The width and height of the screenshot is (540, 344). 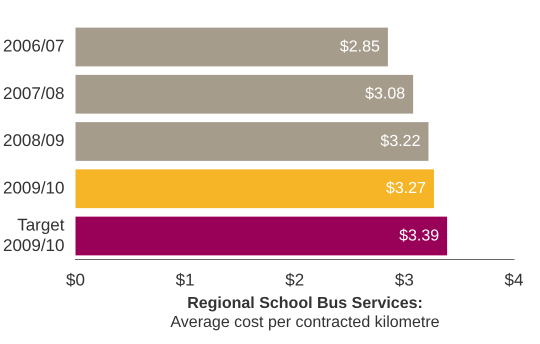 What do you see at coordinates (185, 280) in the screenshot?
I see `x-tick-label: $1` at bounding box center [185, 280].